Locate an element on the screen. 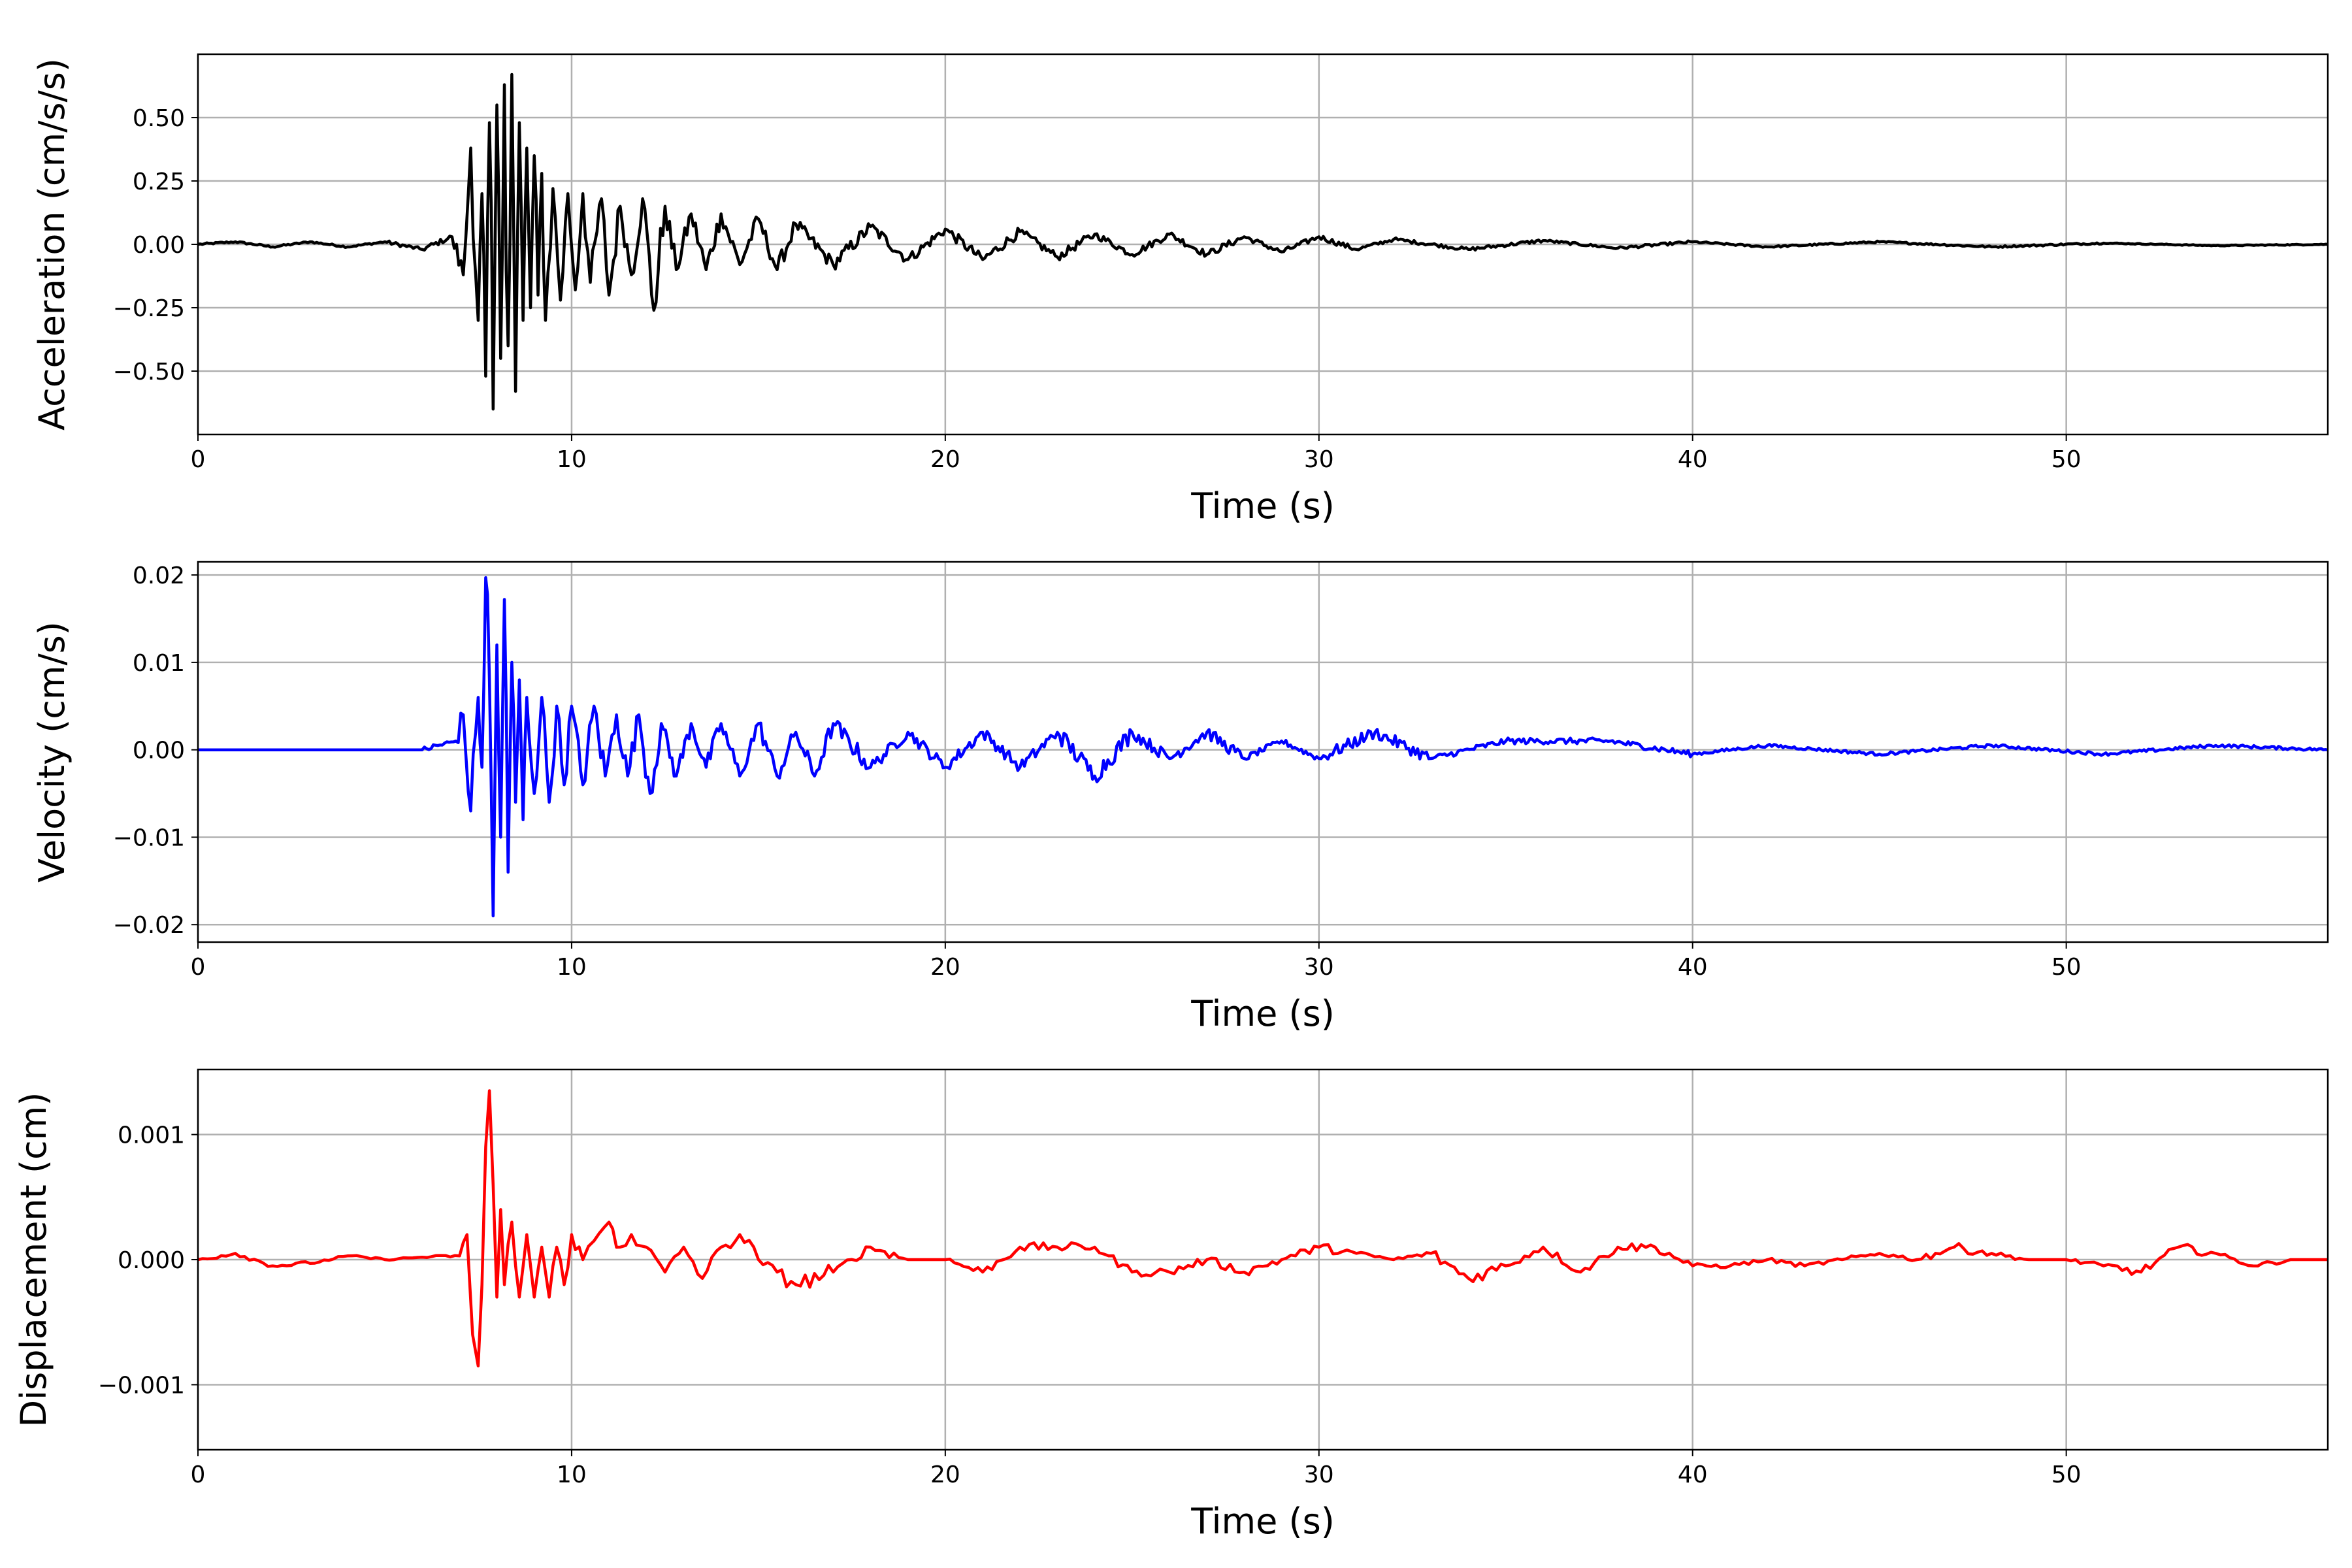 This screenshot has height=1568, width=2352. velocity-y-tick-label: 0.01 is located at coordinates (159, 663).